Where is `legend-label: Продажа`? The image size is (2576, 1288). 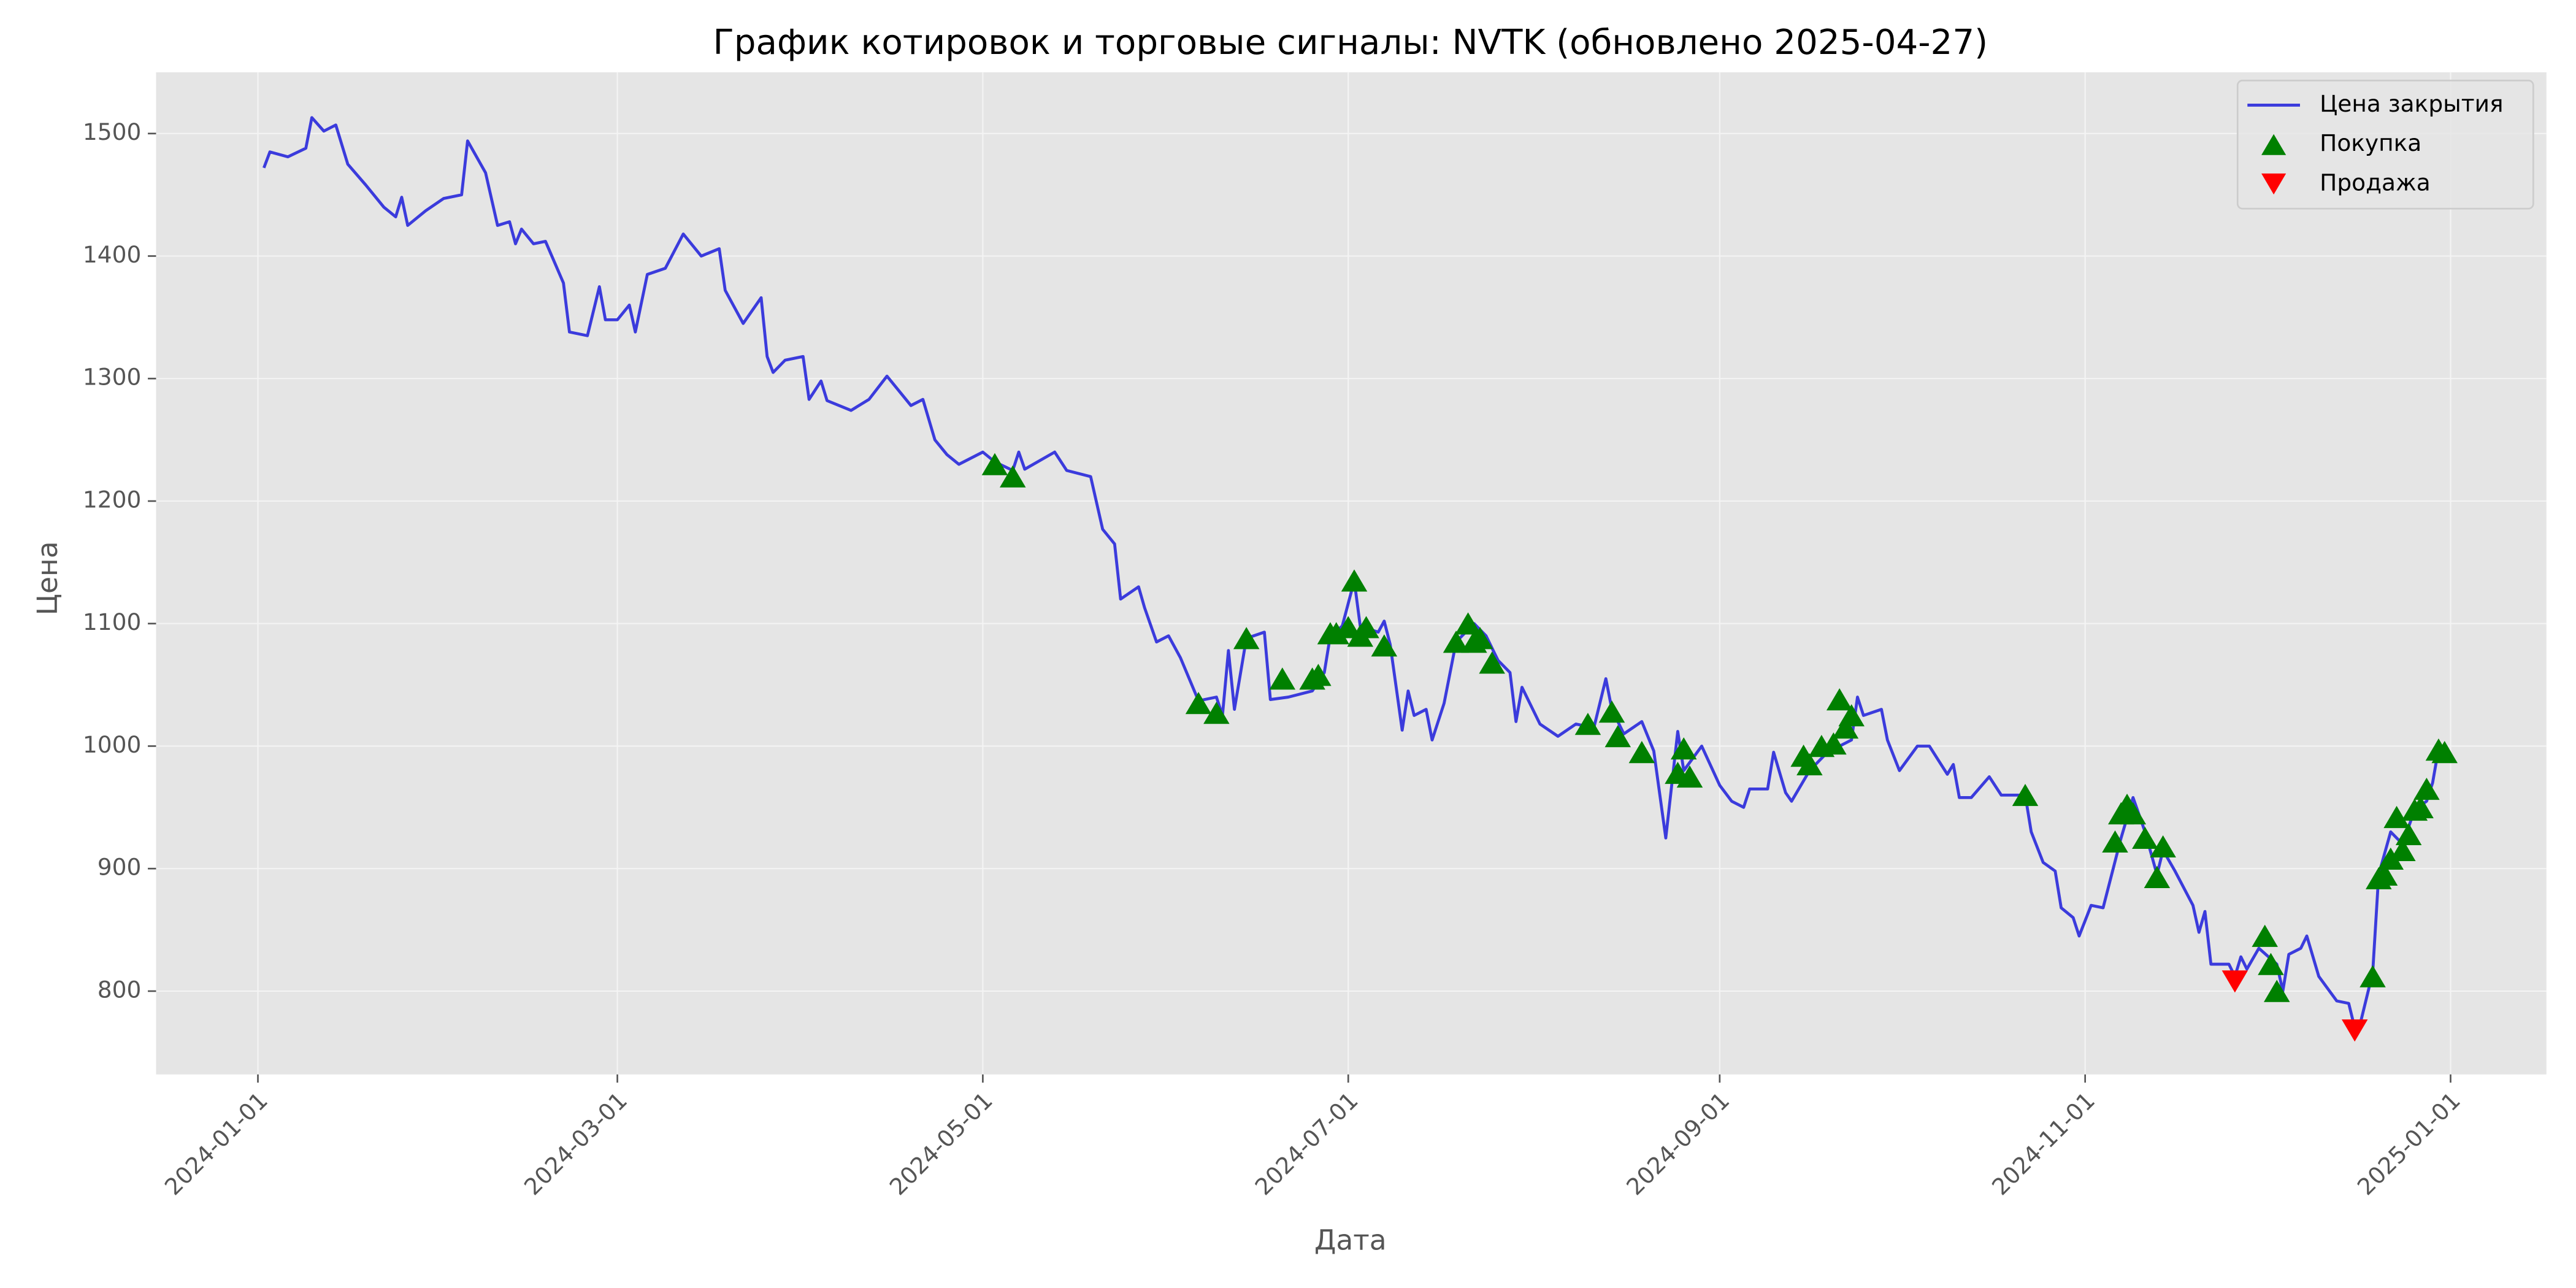
legend-label: Продажа is located at coordinates (2375, 182).